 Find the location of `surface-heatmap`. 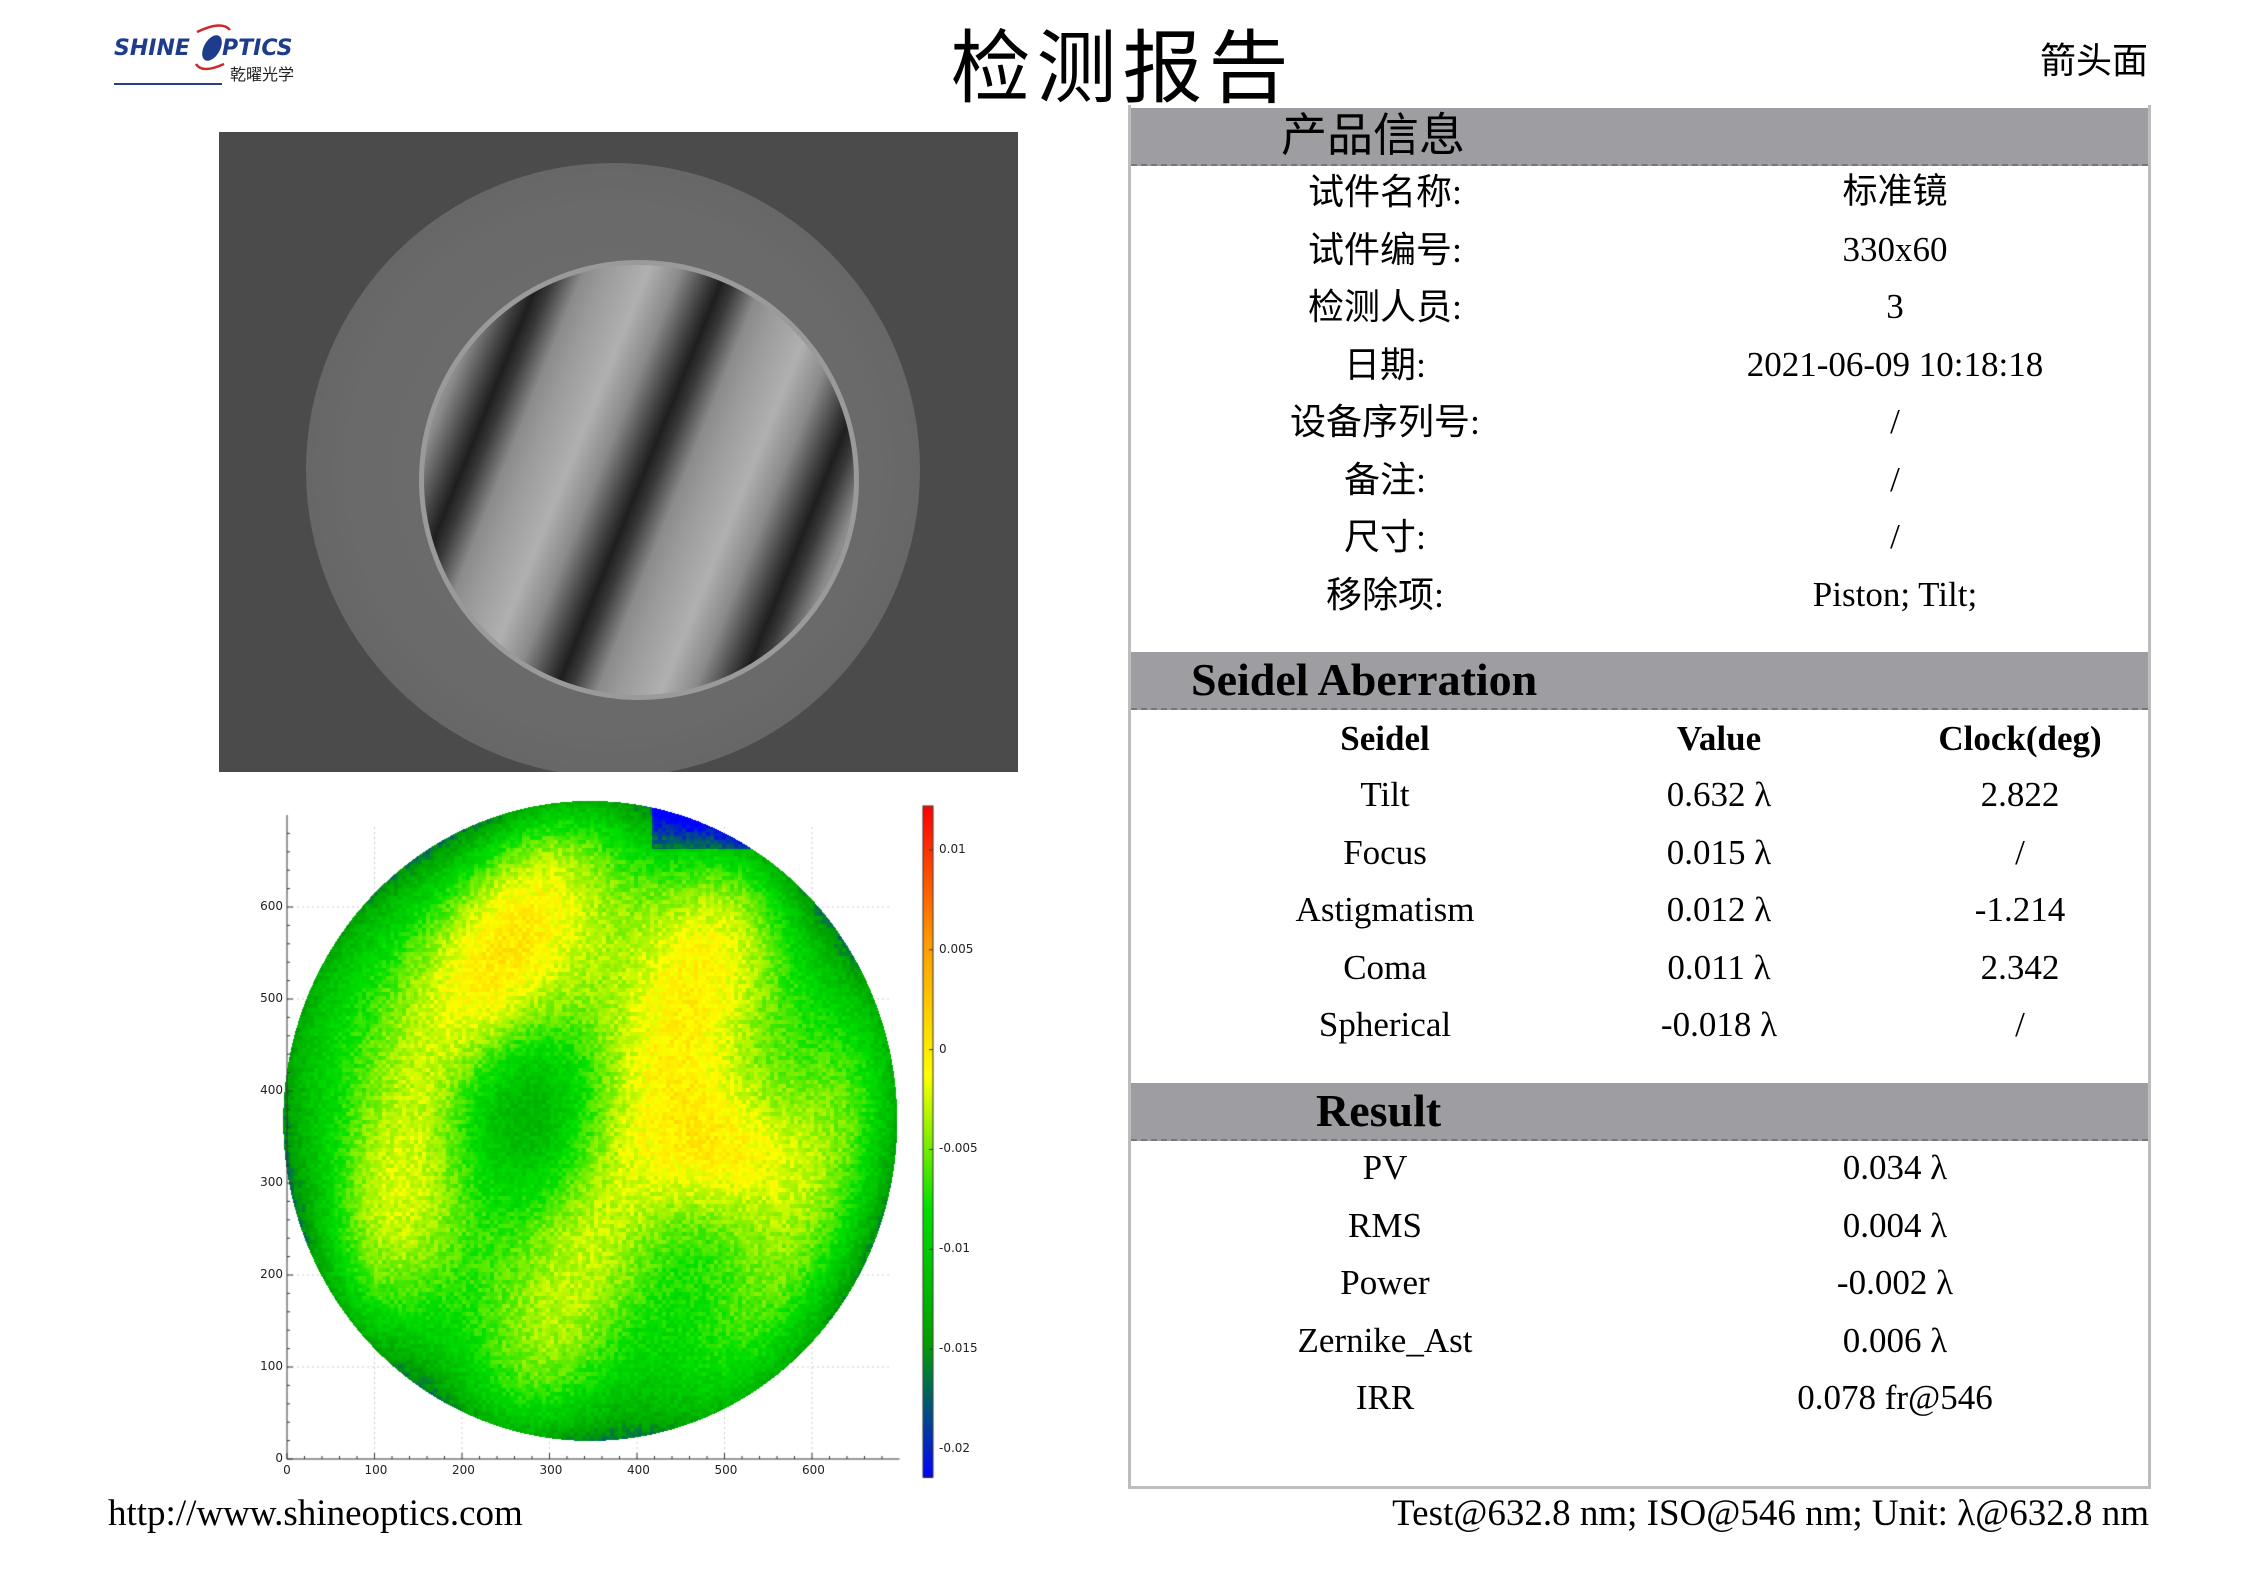

surface-heatmap is located at coordinates (630, 1150).